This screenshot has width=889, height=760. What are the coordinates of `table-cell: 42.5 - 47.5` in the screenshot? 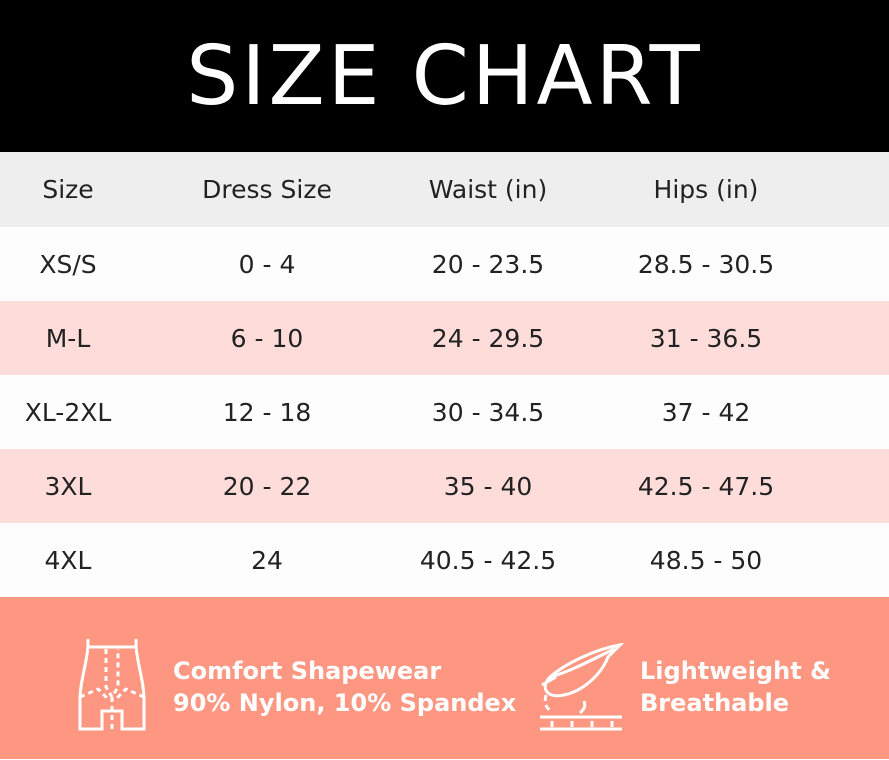 It's located at (706, 486).